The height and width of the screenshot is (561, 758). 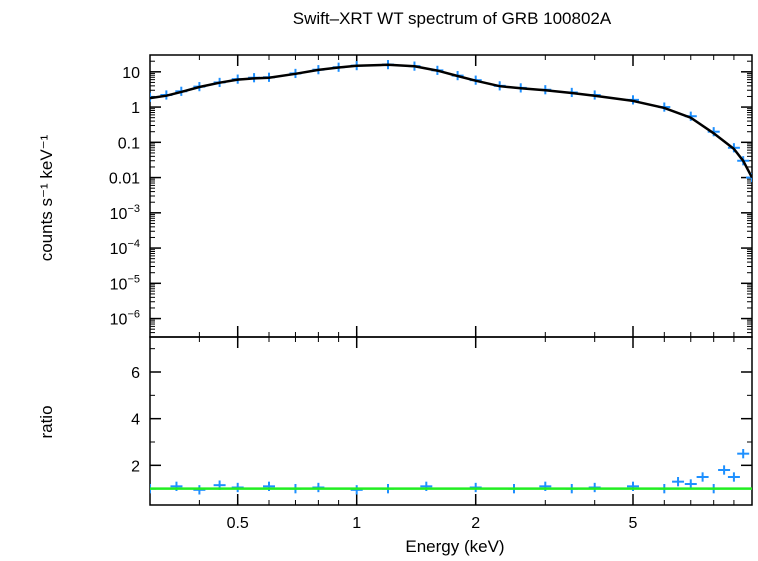 What do you see at coordinates (129, 143) in the screenshot?
I see `y-tick-label: 0.1` at bounding box center [129, 143].